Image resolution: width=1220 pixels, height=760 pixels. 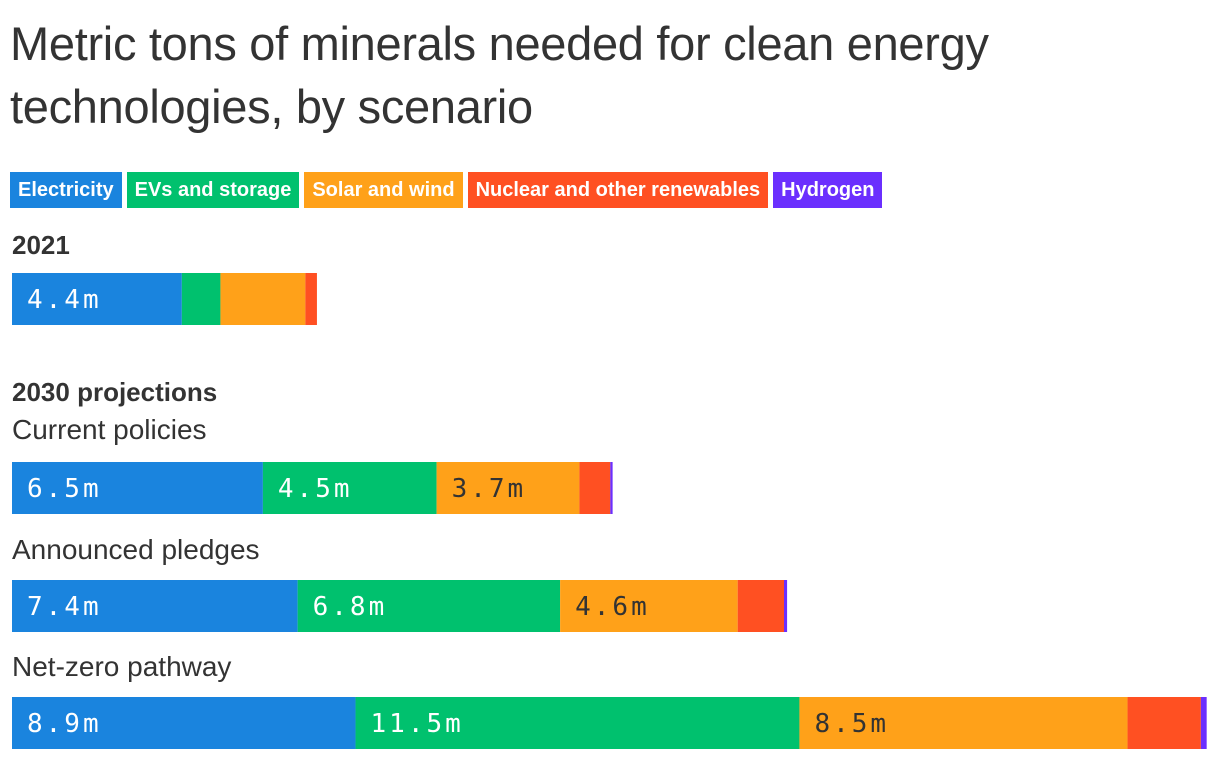 I want to click on bar-current-policies-solar-and-wind, so click(x=508, y=488).